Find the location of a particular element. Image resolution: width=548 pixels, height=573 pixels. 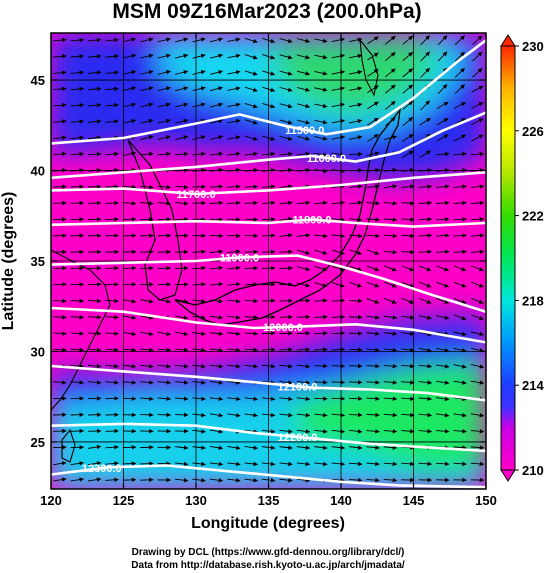

y-tick-label: 35 is located at coordinates (38, 261).